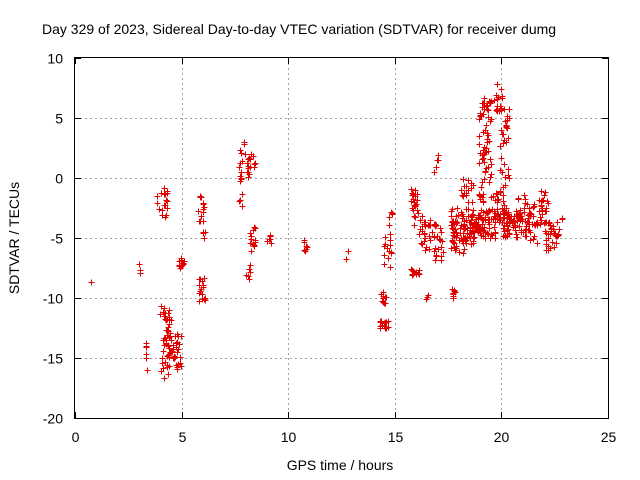 This screenshot has width=640, height=480. I want to click on y-tick-label: 5, so click(59, 119).